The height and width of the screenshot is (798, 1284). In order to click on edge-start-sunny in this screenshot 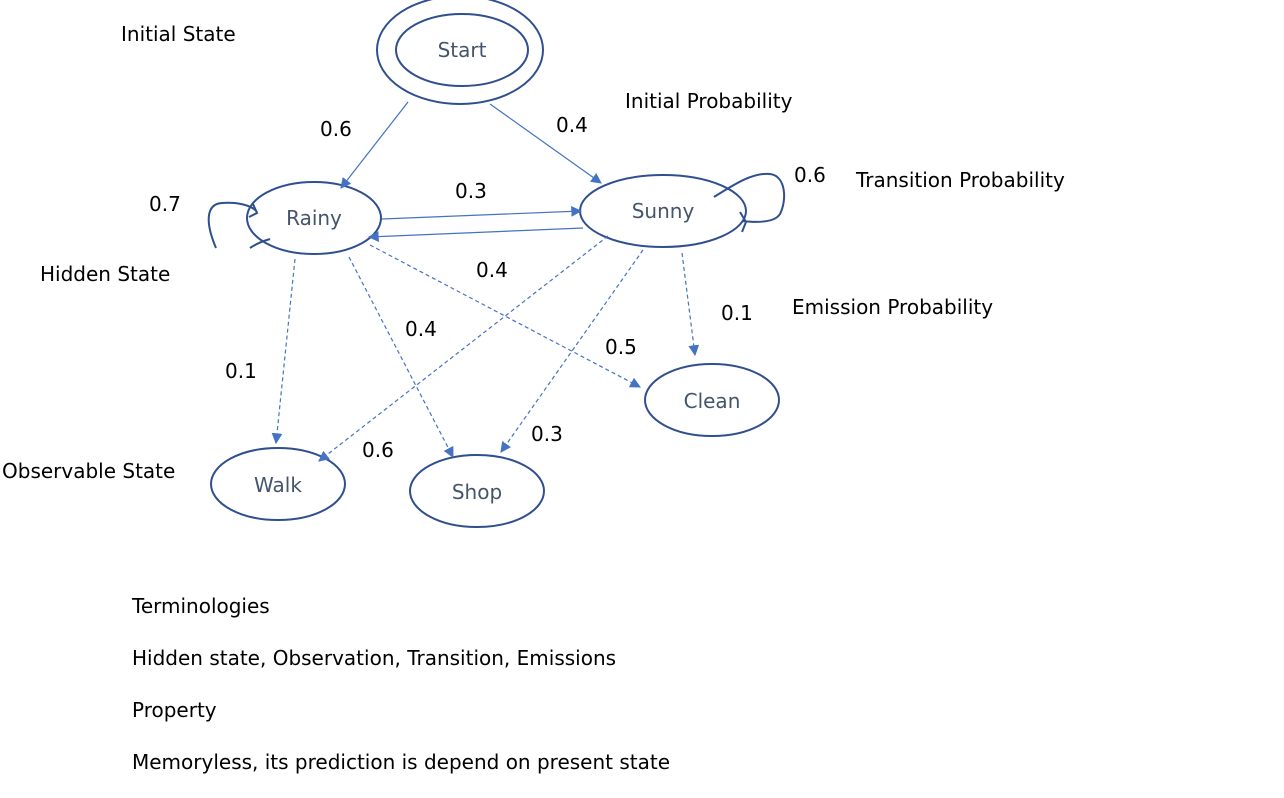, I will do `click(545, 143)`.